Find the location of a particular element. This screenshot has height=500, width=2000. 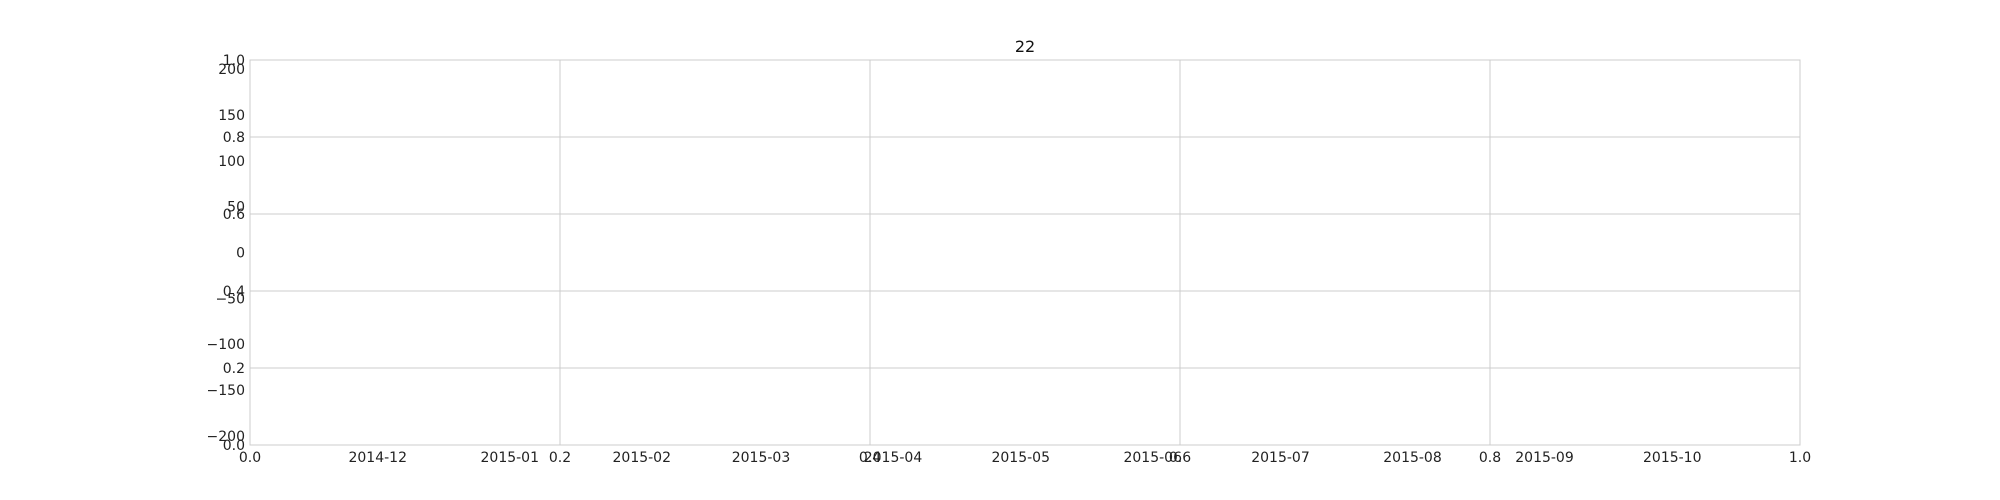

base-y-ticks: 0.0 0.2 0.4 0.6 0.8 1.0 is located at coordinates (234, 253).